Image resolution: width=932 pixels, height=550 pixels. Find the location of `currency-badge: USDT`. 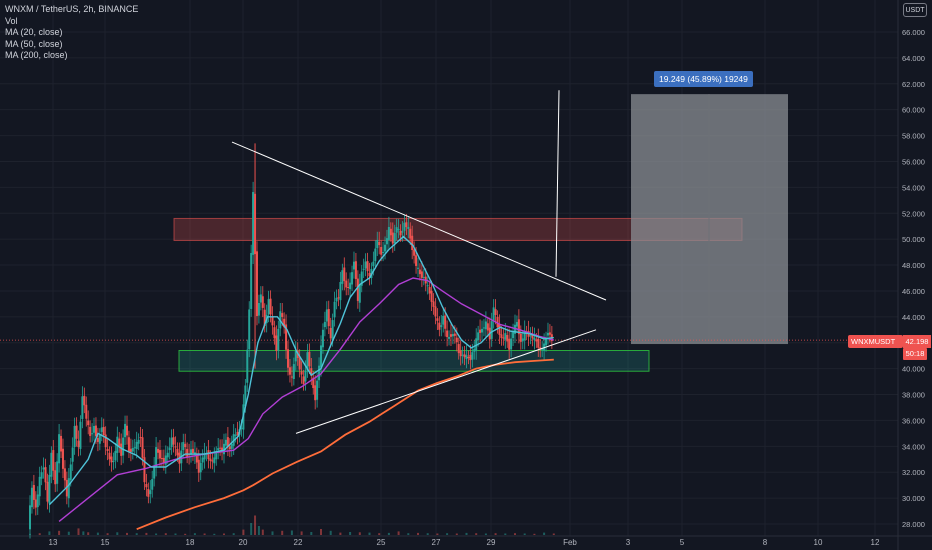

currency-badge: USDT is located at coordinates (915, 10).